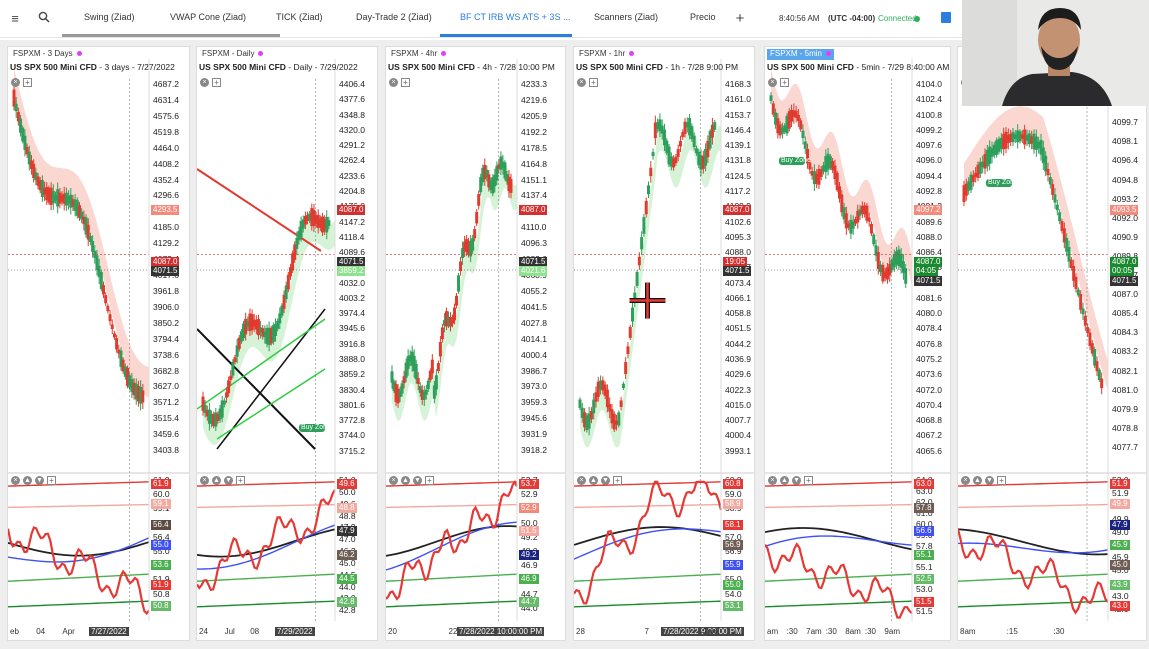 The image size is (1149, 649). Describe the element at coordinates (347, 484) in the screenshot. I see `oscillator-marker-label: 49.6` at that location.